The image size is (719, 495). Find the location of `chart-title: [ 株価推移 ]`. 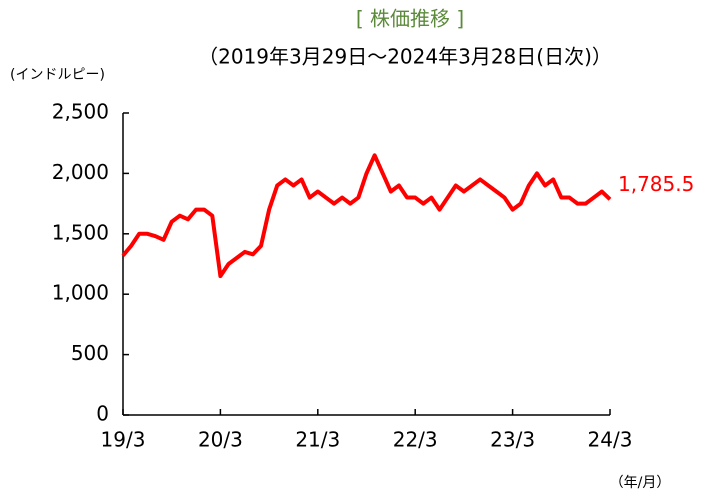

chart-title: [ 株価推移 ] is located at coordinates (410, 19).